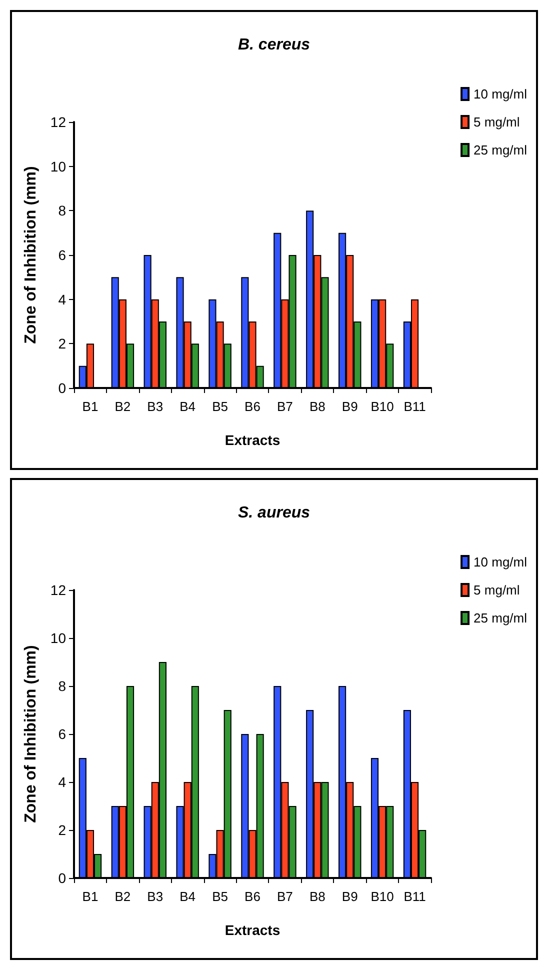  Describe the element at coordinates (274, 45) in the screenshot. I see `chart-title: B. cereus` at that location.